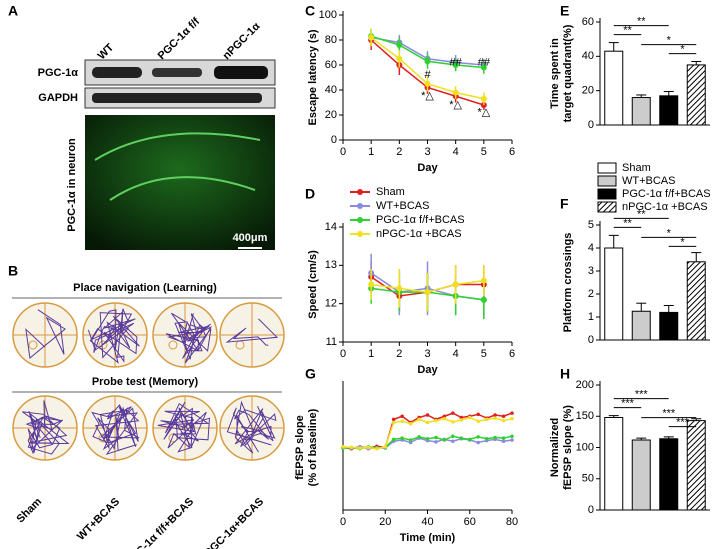  Describe the element at coordinates (331, 227) in the screenshot. I see `y-tick-label: 14` at that location.